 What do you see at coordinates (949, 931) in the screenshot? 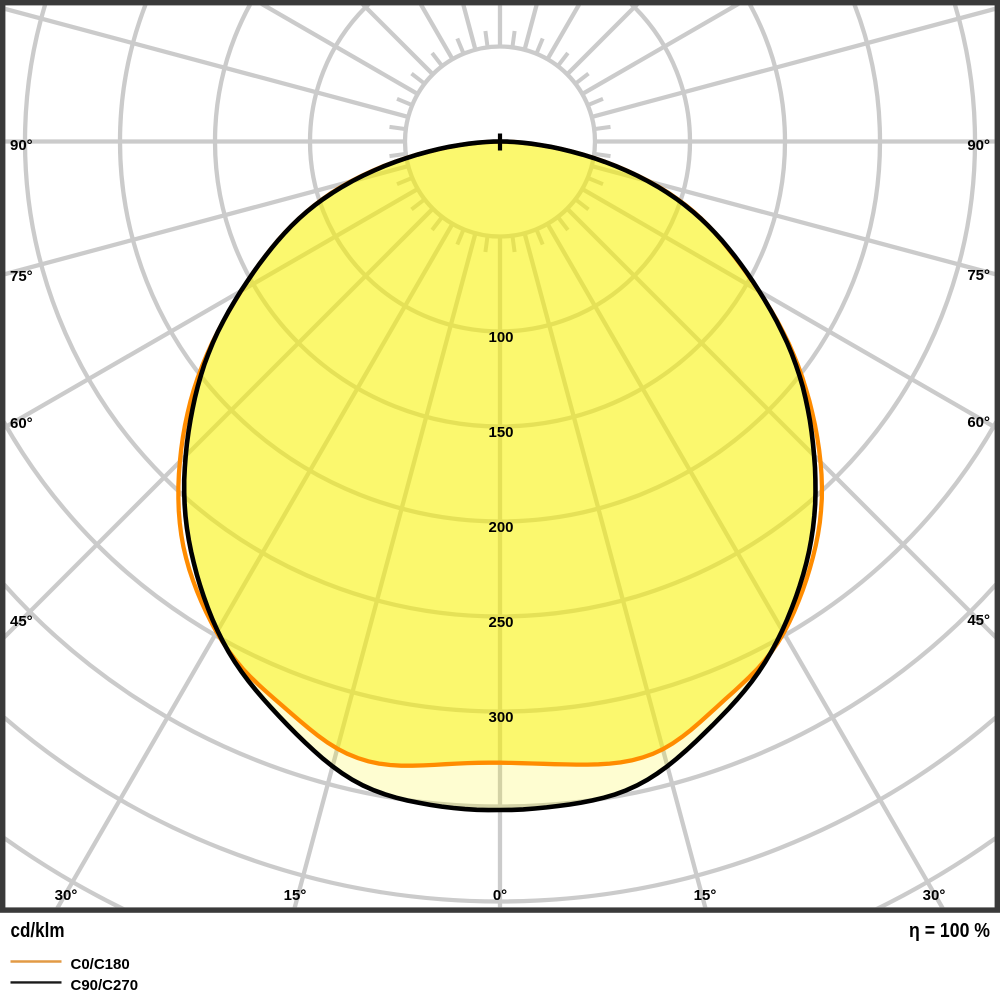
I see `svg-text: η = 100 %` at bounding box center [949, 931].